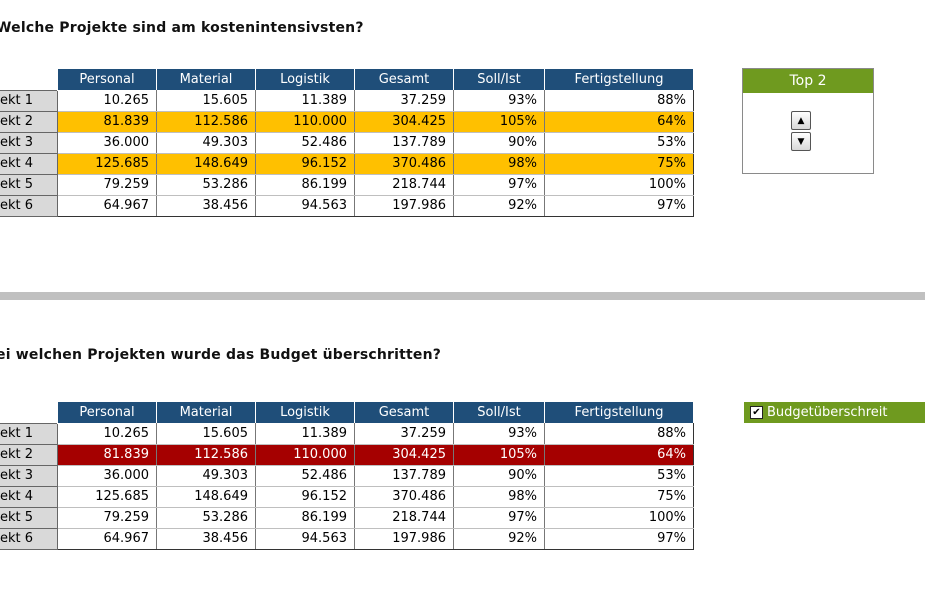 The width and height of the screenshot is (925, 600). Describe the element at coordinates (107, 122) in the screenshot. I see `cell-personal: 81.839` at that location.